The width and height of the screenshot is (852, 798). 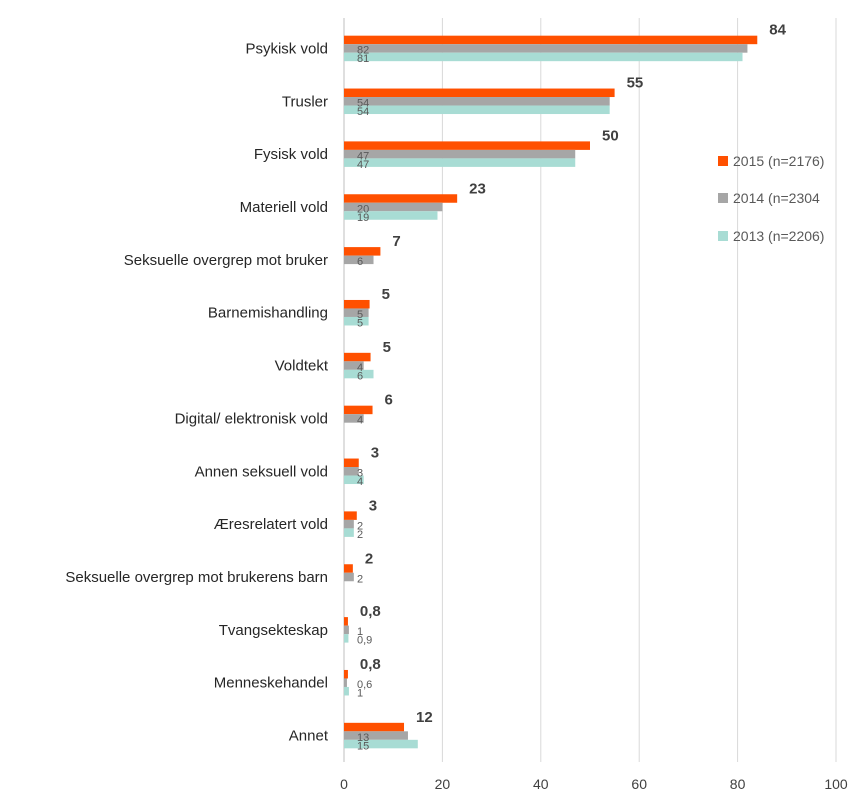 I want to click on category-label-voldtekt: Voldtekt, so click(x=302, y=366).